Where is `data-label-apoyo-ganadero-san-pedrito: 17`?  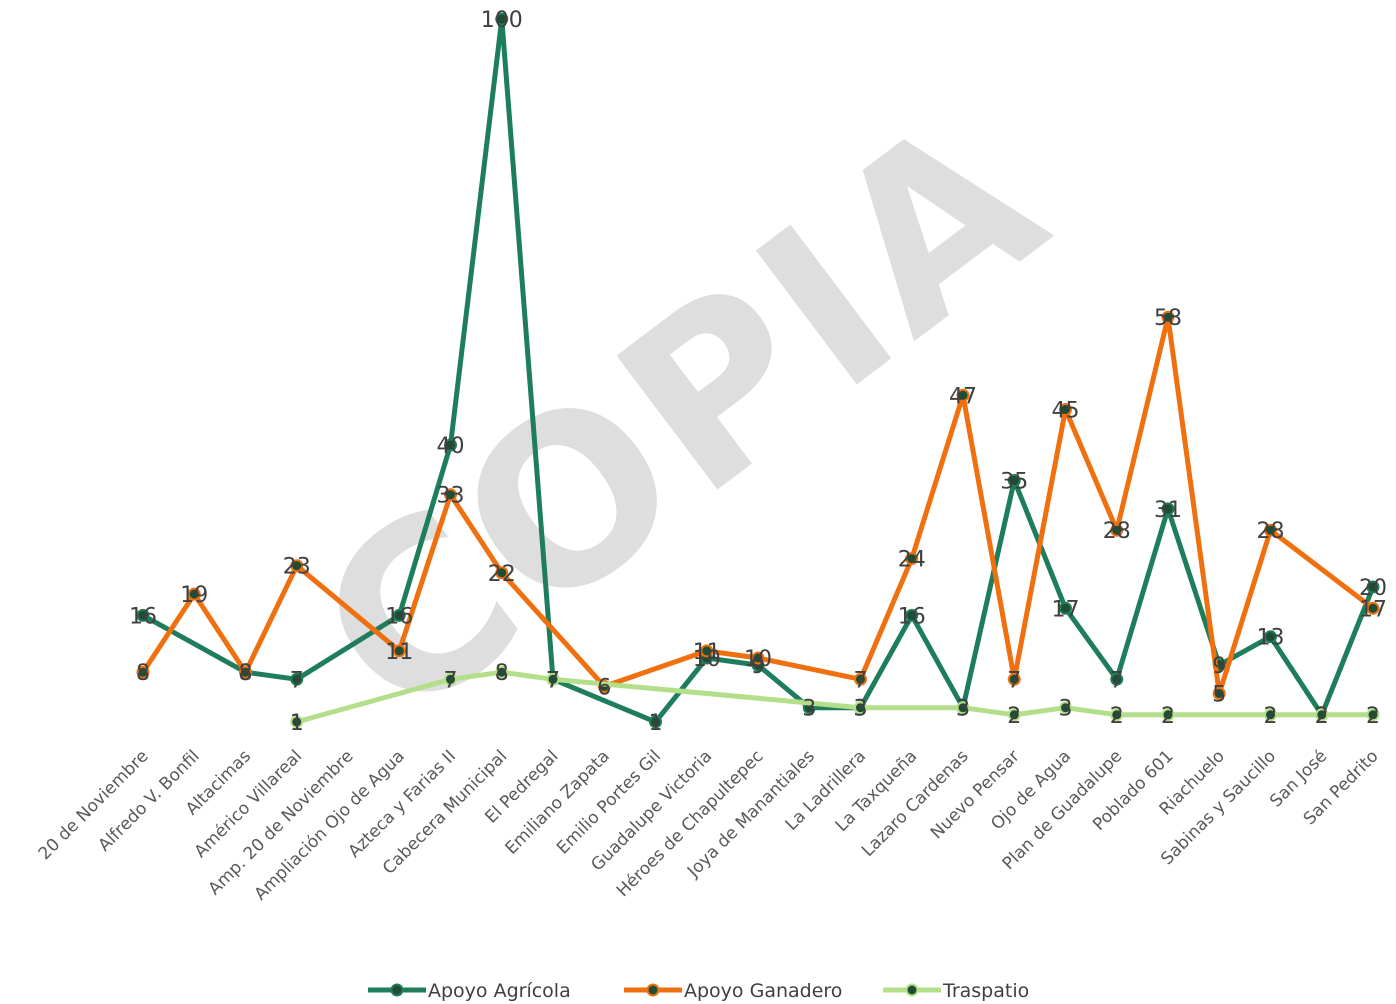
data-label-apoyo-ganadero-san-pedrito: 17 is located at coordinates (1373, 609).